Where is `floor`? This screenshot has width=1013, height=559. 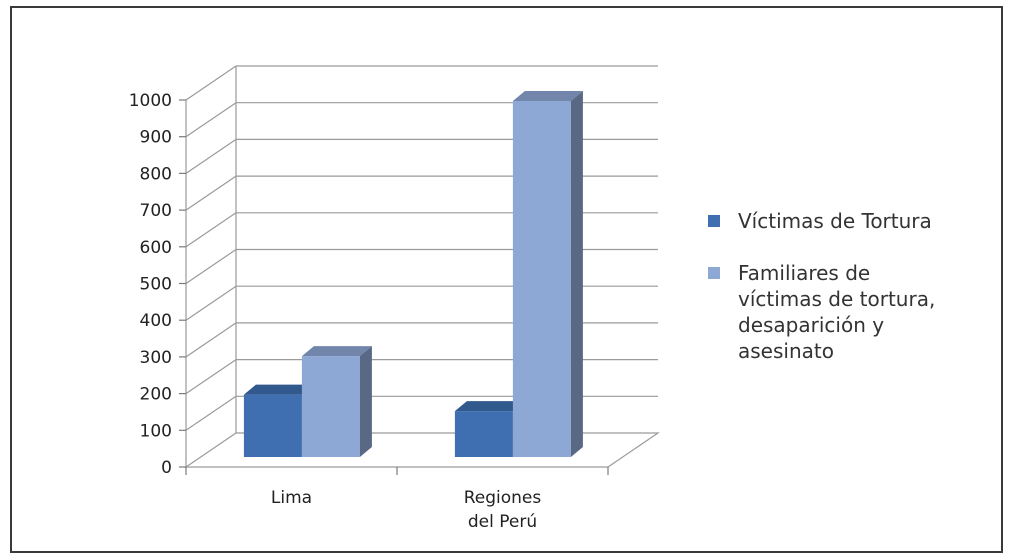 floor is located at coordinates (422, 450).